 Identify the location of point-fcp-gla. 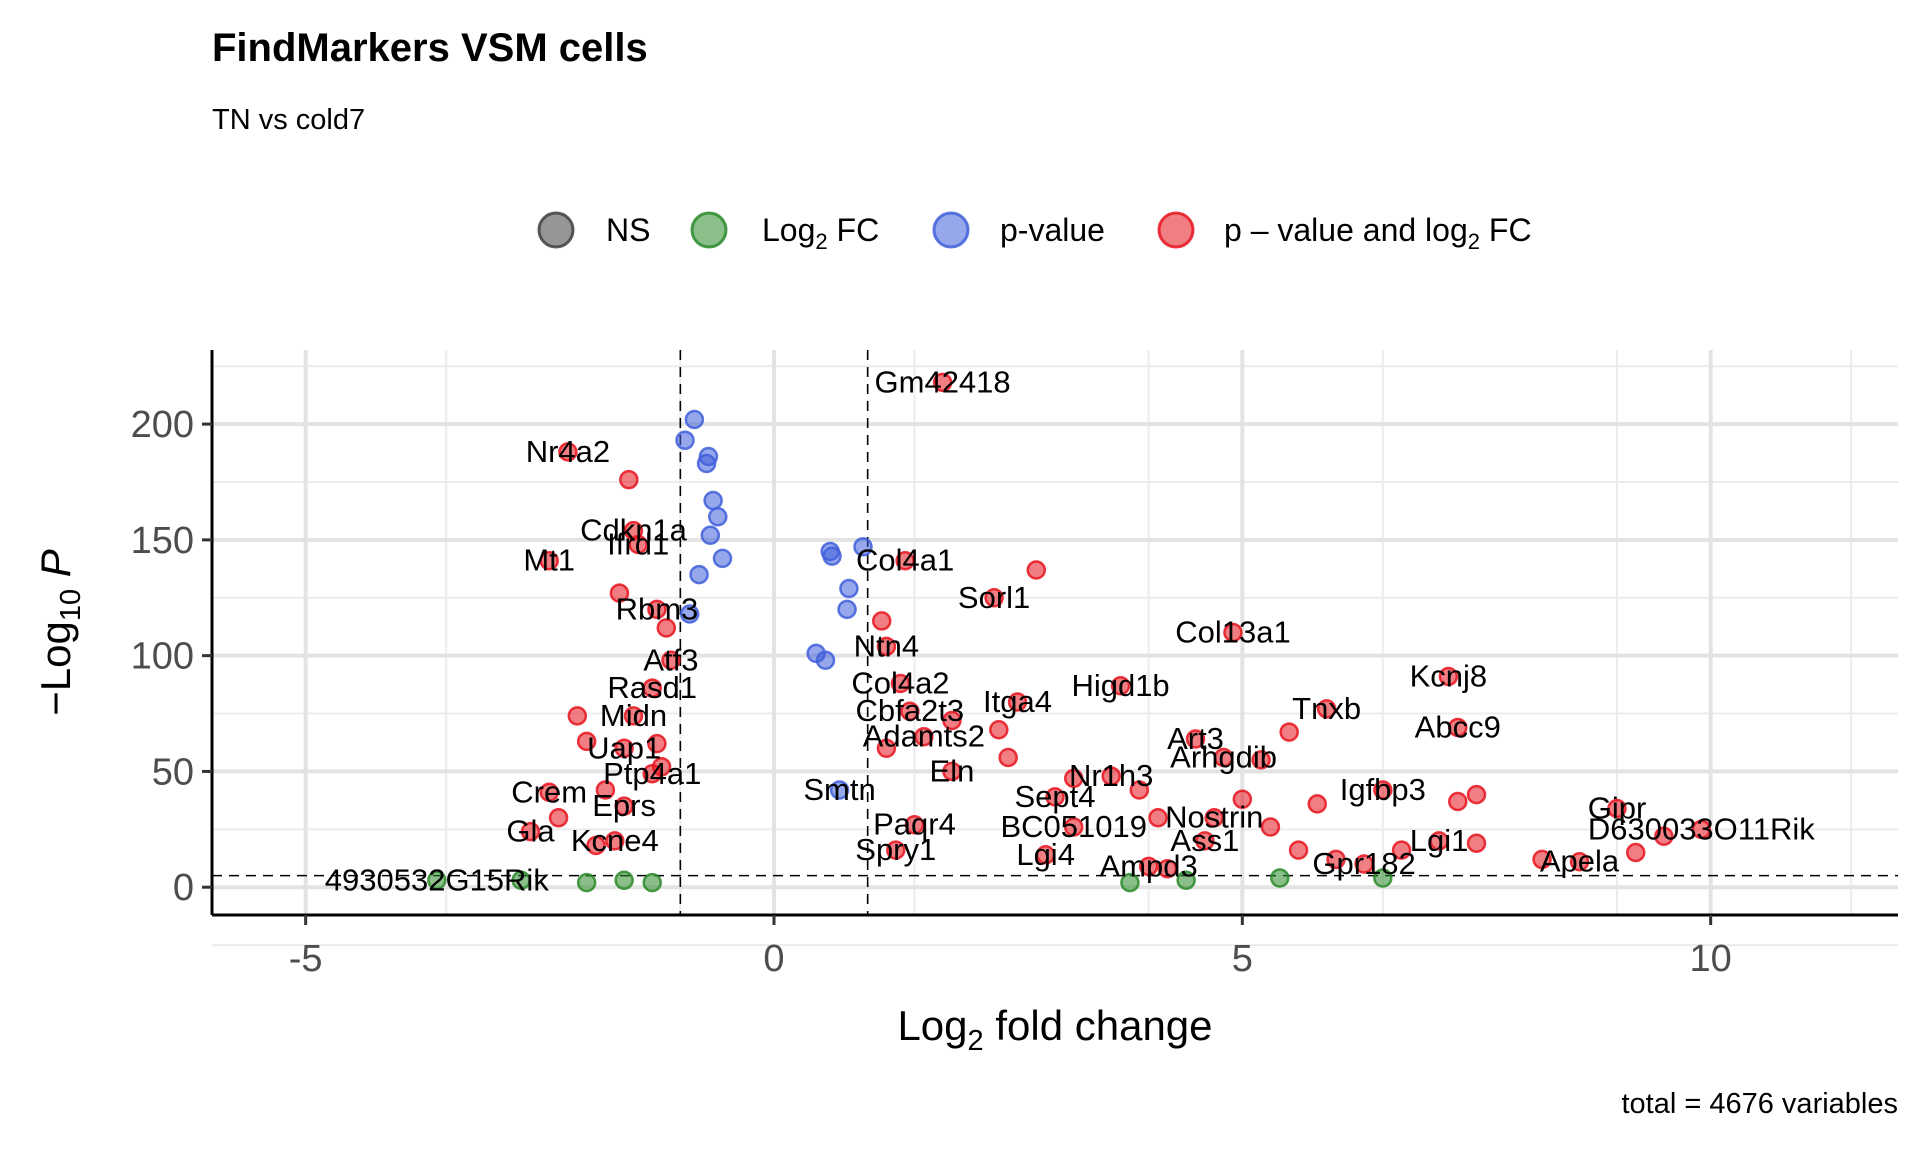
(530, 831).